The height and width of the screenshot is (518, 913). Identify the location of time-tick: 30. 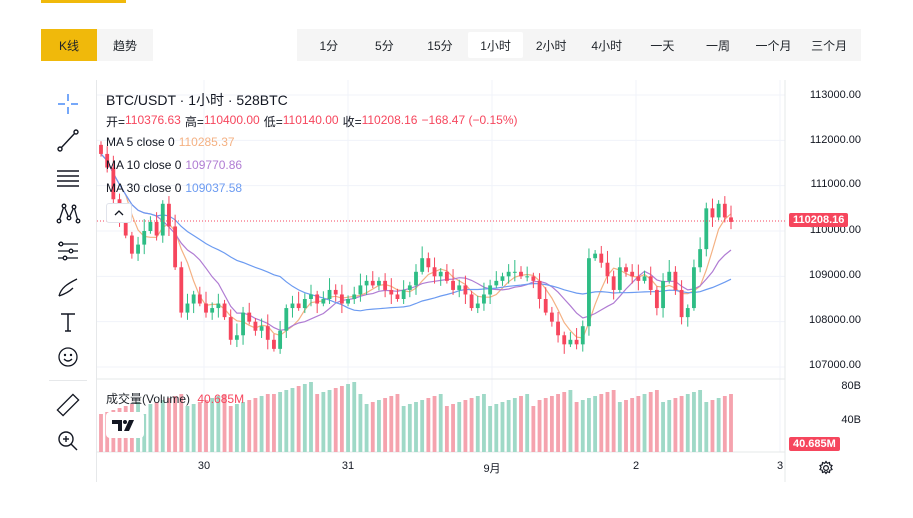
(204, 466).